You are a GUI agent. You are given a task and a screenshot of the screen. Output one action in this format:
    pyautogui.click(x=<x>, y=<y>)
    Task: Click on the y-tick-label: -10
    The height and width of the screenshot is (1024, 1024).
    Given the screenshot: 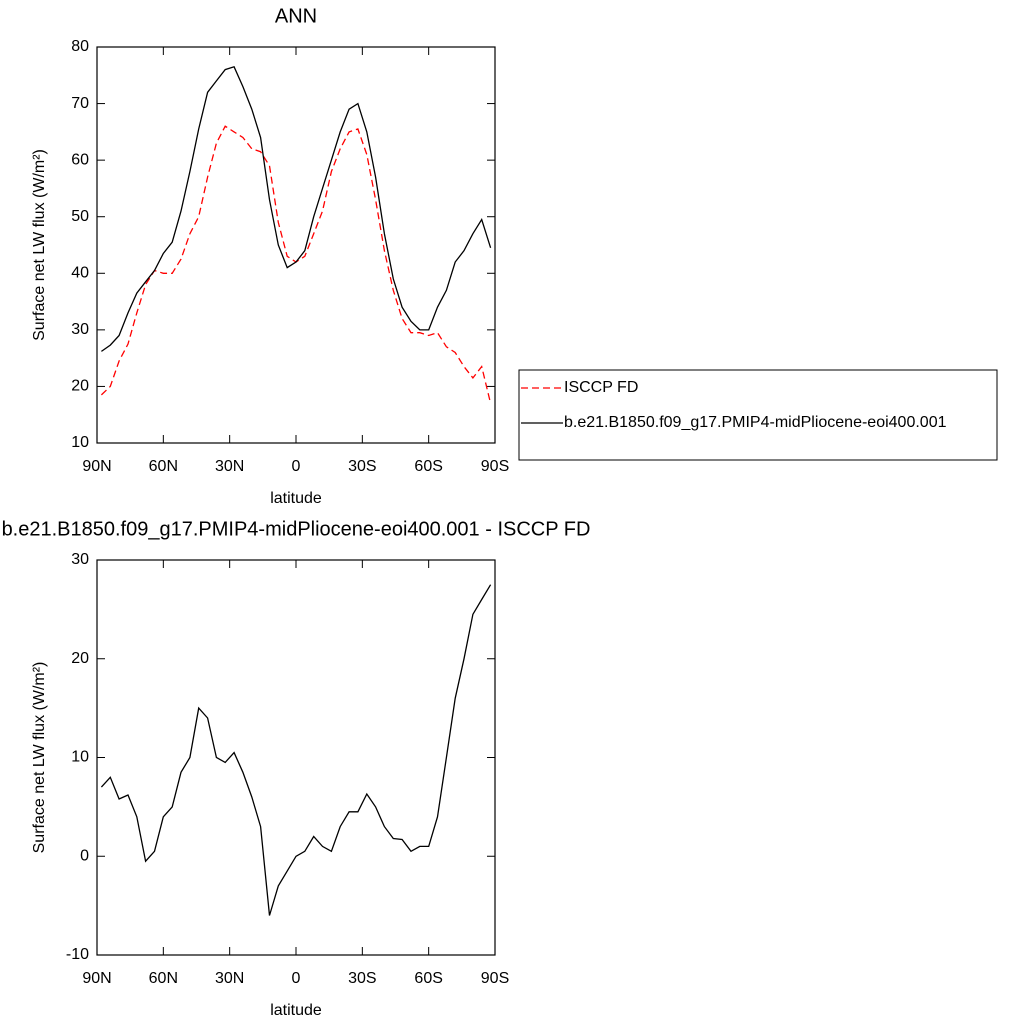 What is the action you would take?
    pyautogui.click(x=77, y=954)
    